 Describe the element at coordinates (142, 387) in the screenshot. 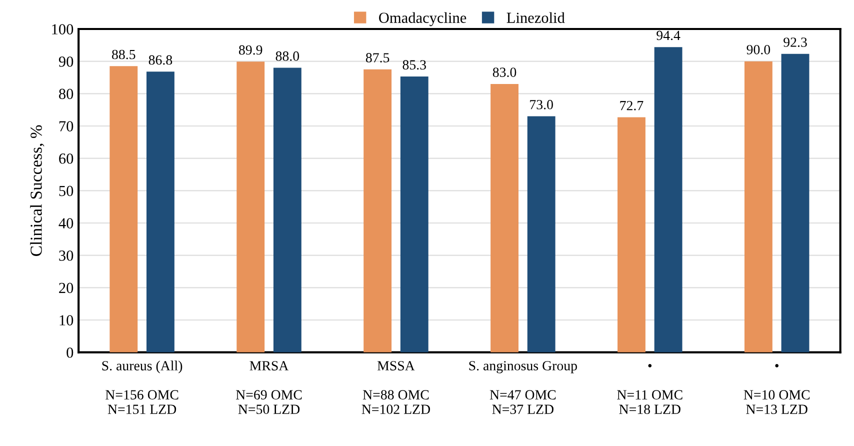

I see `category-label: S. aureus (All) N=156 OMC N=151 LZD` at that location.